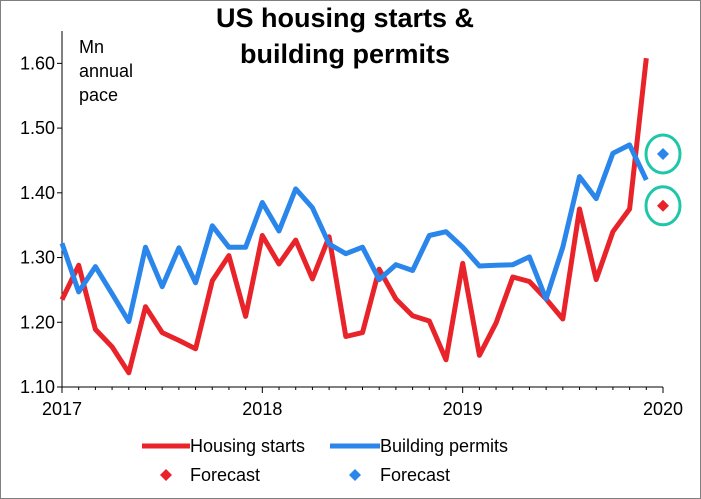 This screenshot has width=701, height=499. I want to click on x-tick-label: 2020, so click(663, 409).